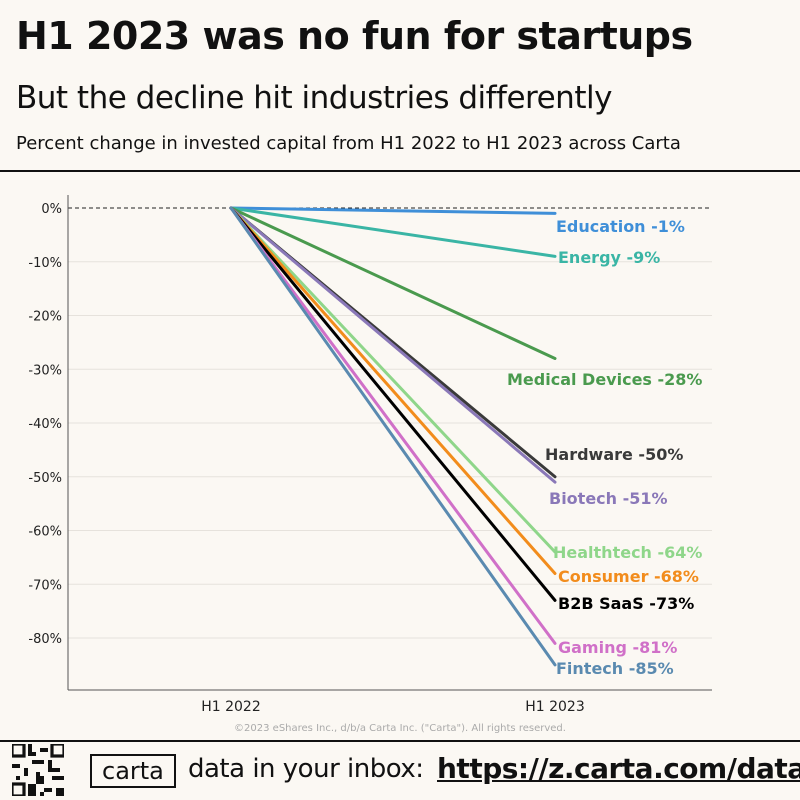 This screenshot has width=800, height=800. Describe the element at coordinates (626, 603) in the screenshot. I see `data-label: B2B SaaS -73%` at that location.